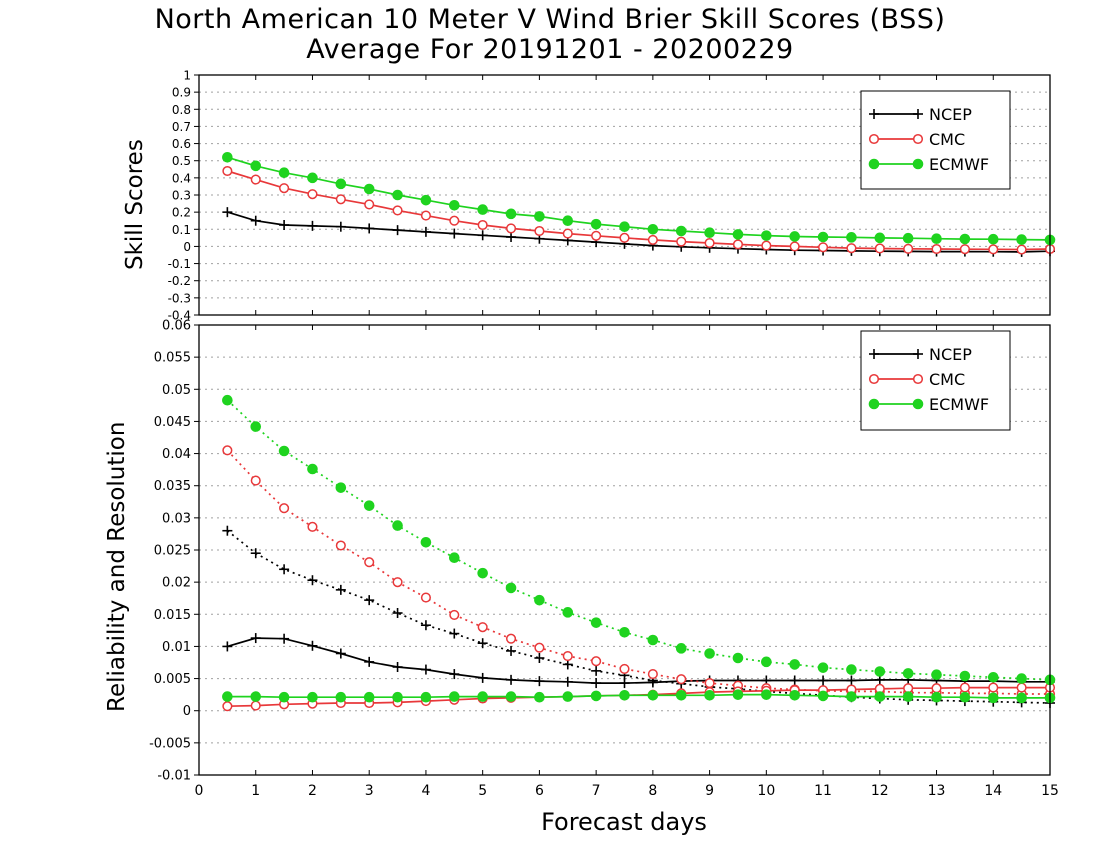  I want to click on bottom-ytick-label: 0.05, so click(176, 390).